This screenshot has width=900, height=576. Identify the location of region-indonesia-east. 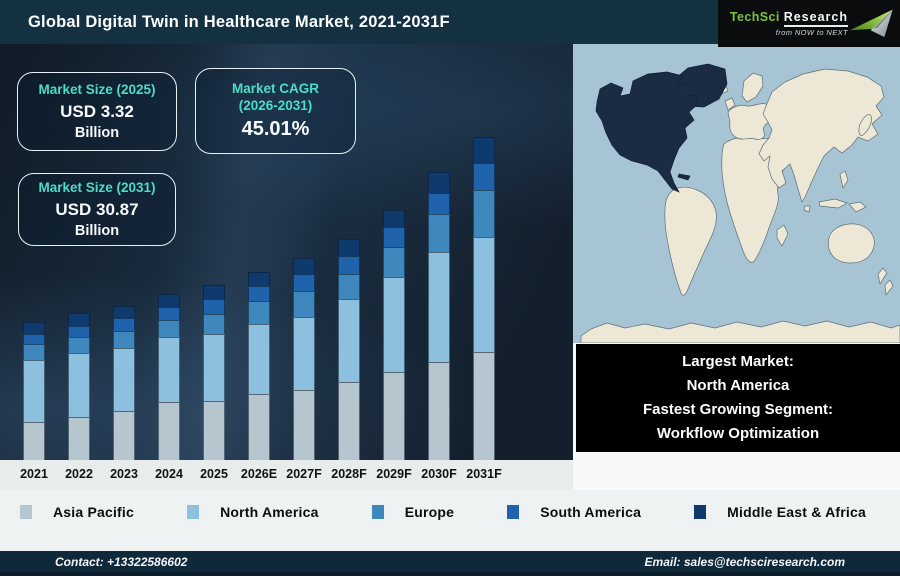
(857, 207).